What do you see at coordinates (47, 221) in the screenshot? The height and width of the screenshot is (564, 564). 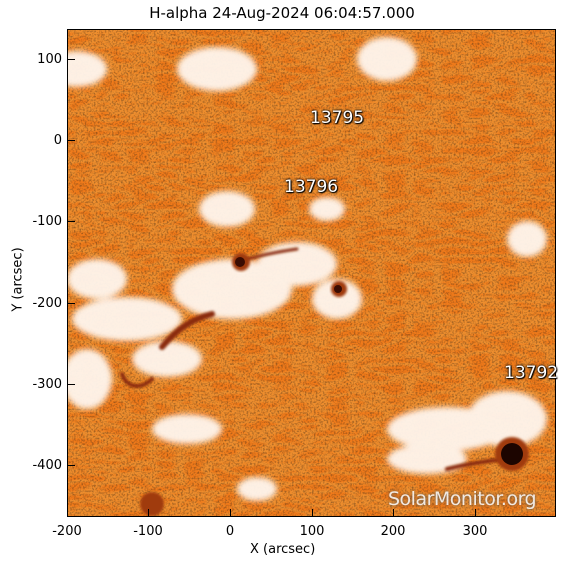 I see `y-tick-label: -100` at bounding box center [47, 221].